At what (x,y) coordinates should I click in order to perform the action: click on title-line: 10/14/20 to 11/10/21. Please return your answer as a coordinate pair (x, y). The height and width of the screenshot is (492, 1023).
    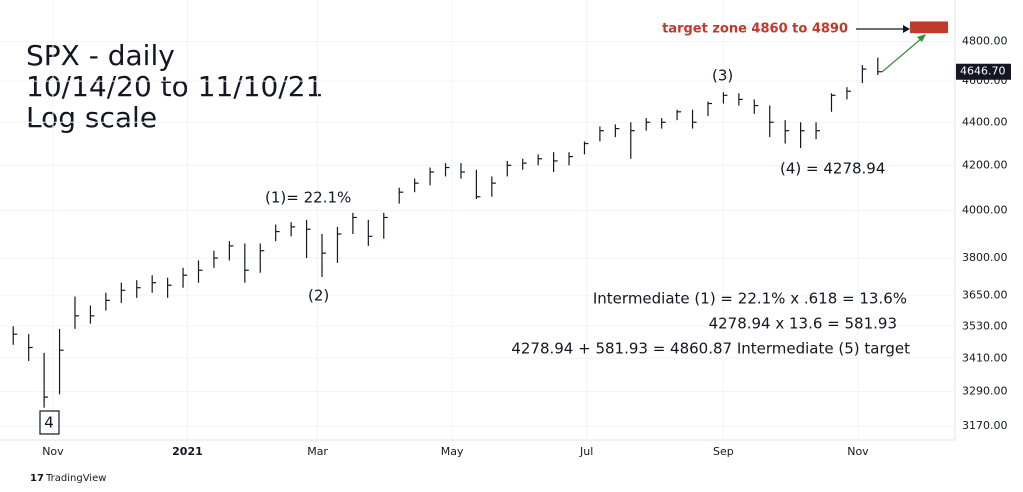
    Looking at the image, I should click on (174, 86).